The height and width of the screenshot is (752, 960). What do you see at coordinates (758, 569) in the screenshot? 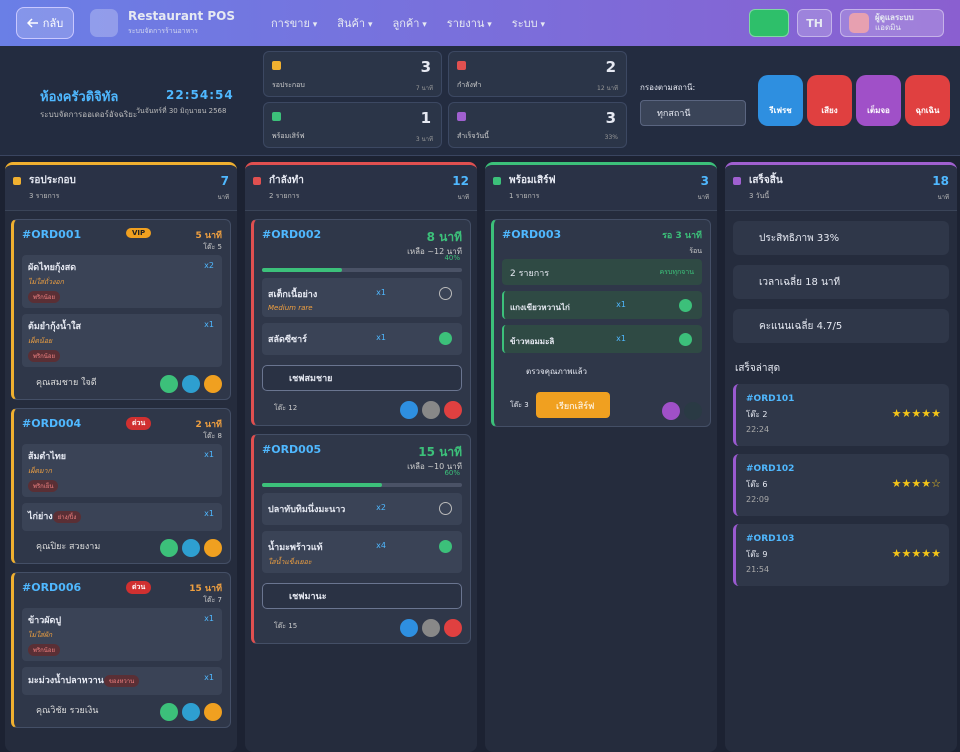
I see `order-time: 21:54` at bounding box center [758, 569].